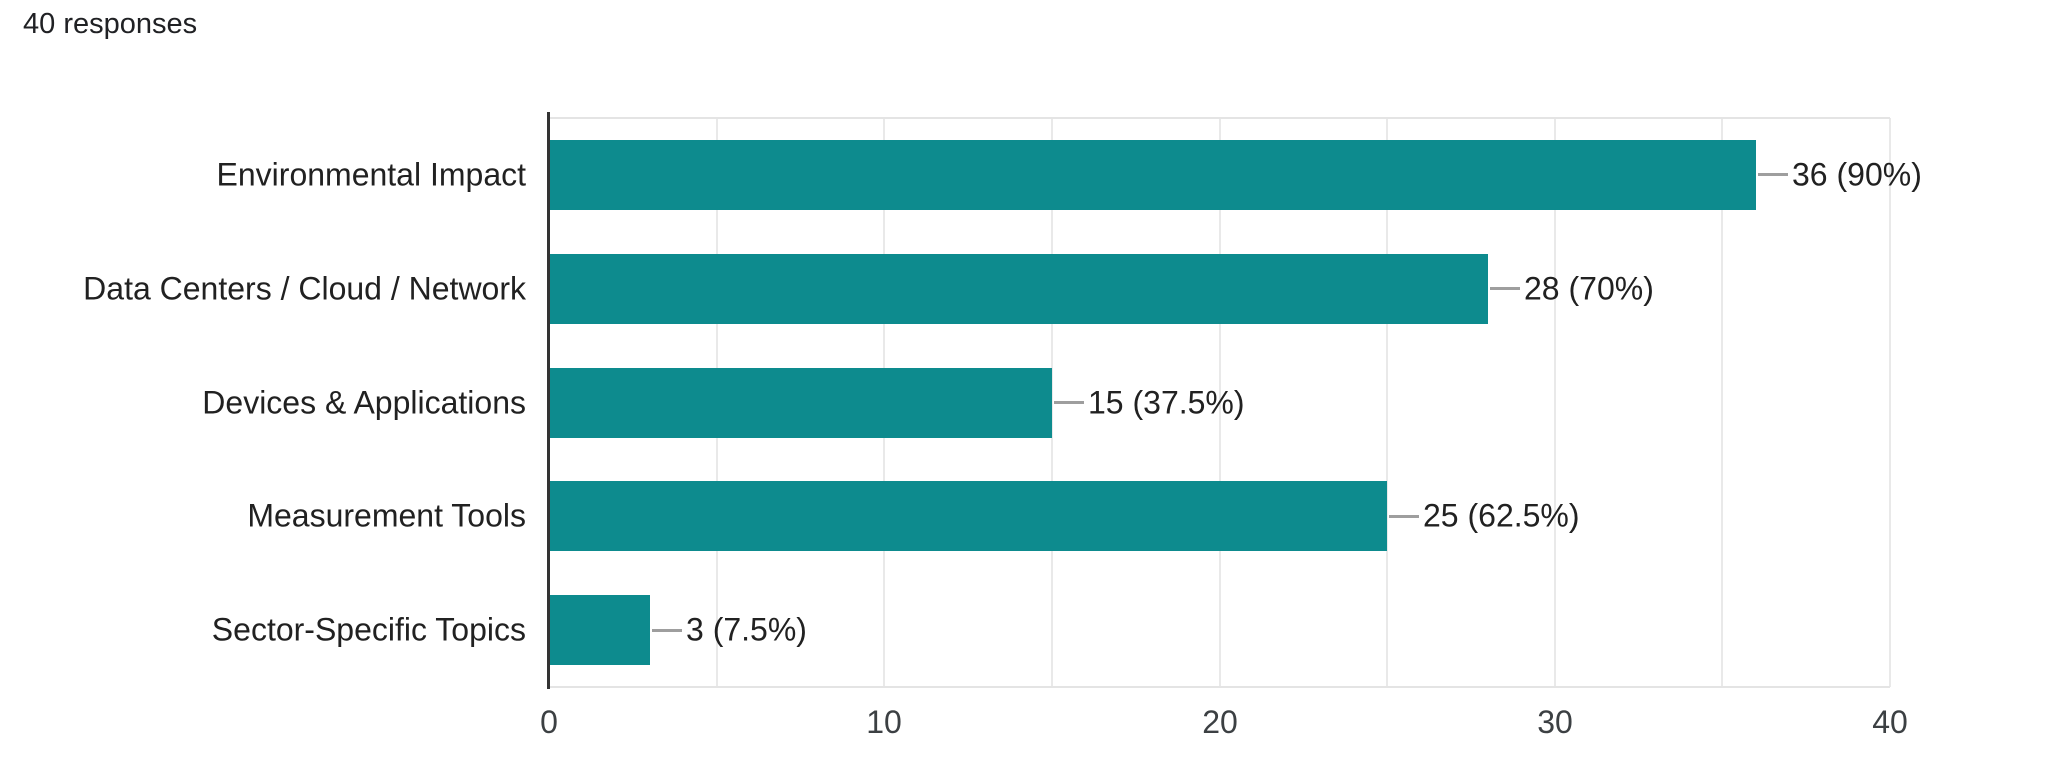 The image size is (2058, 778). Describe the element at coordinates (1857, 174) in the screenshot. I see `value-label: 36 (90%)` at that location.